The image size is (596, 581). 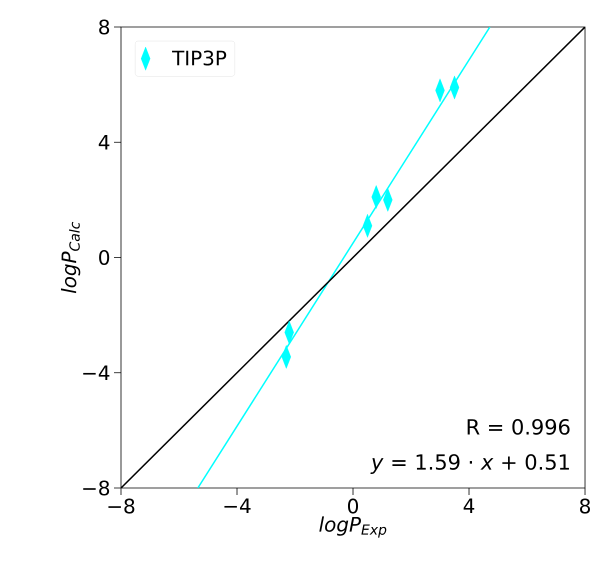 I want to click on x-tick-label: 8, so click(x=585, y=506).